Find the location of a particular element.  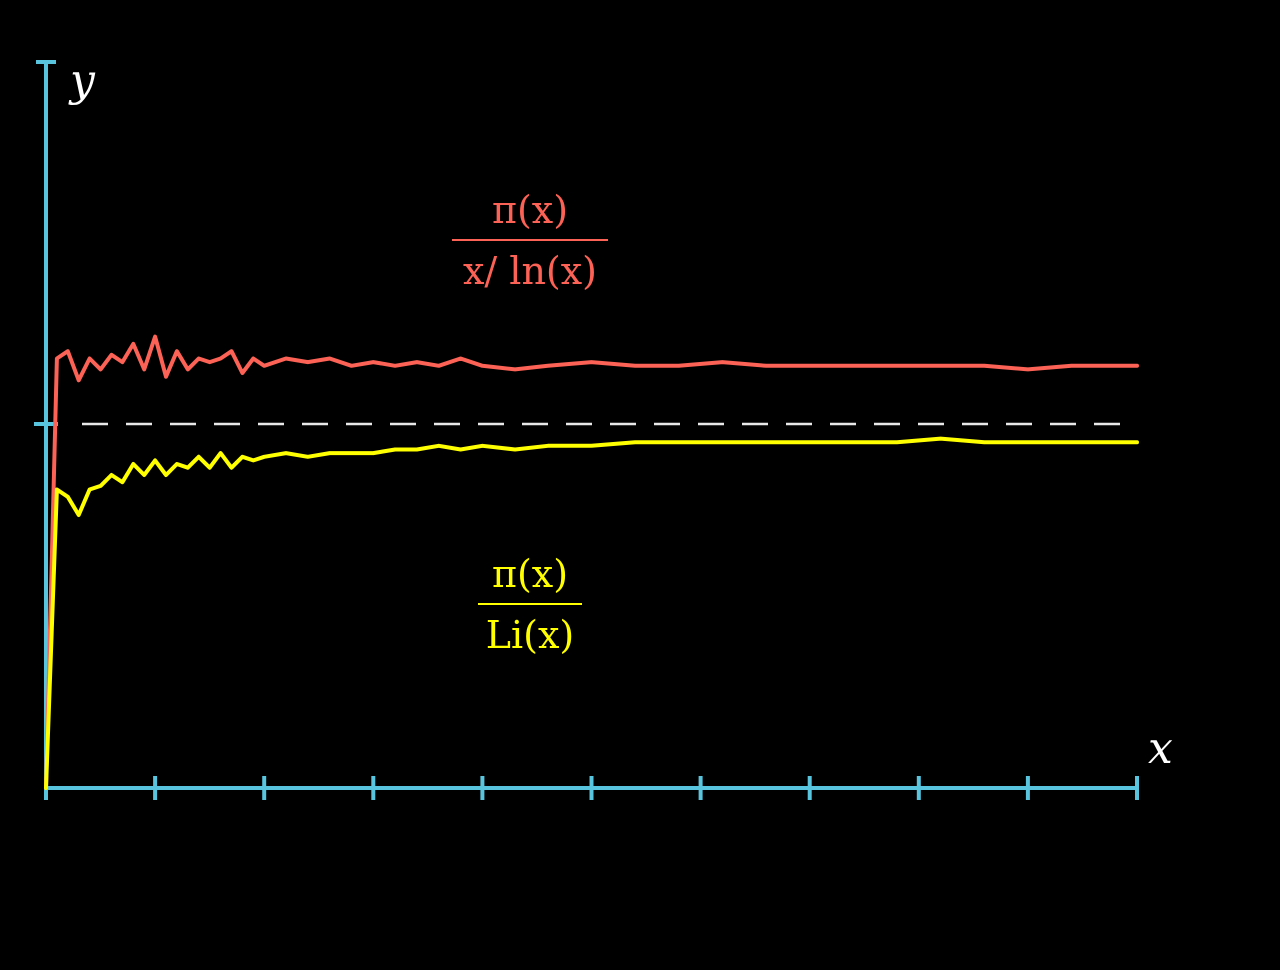

series-li-numerator: π(x) is located at coordinates (530, 574).